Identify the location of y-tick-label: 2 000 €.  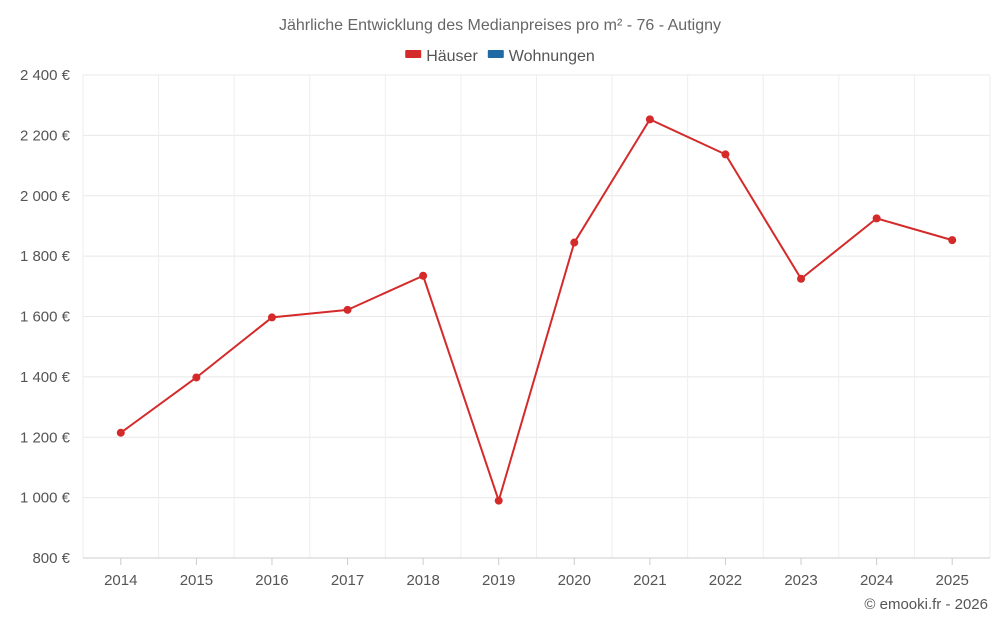
(45, 196).